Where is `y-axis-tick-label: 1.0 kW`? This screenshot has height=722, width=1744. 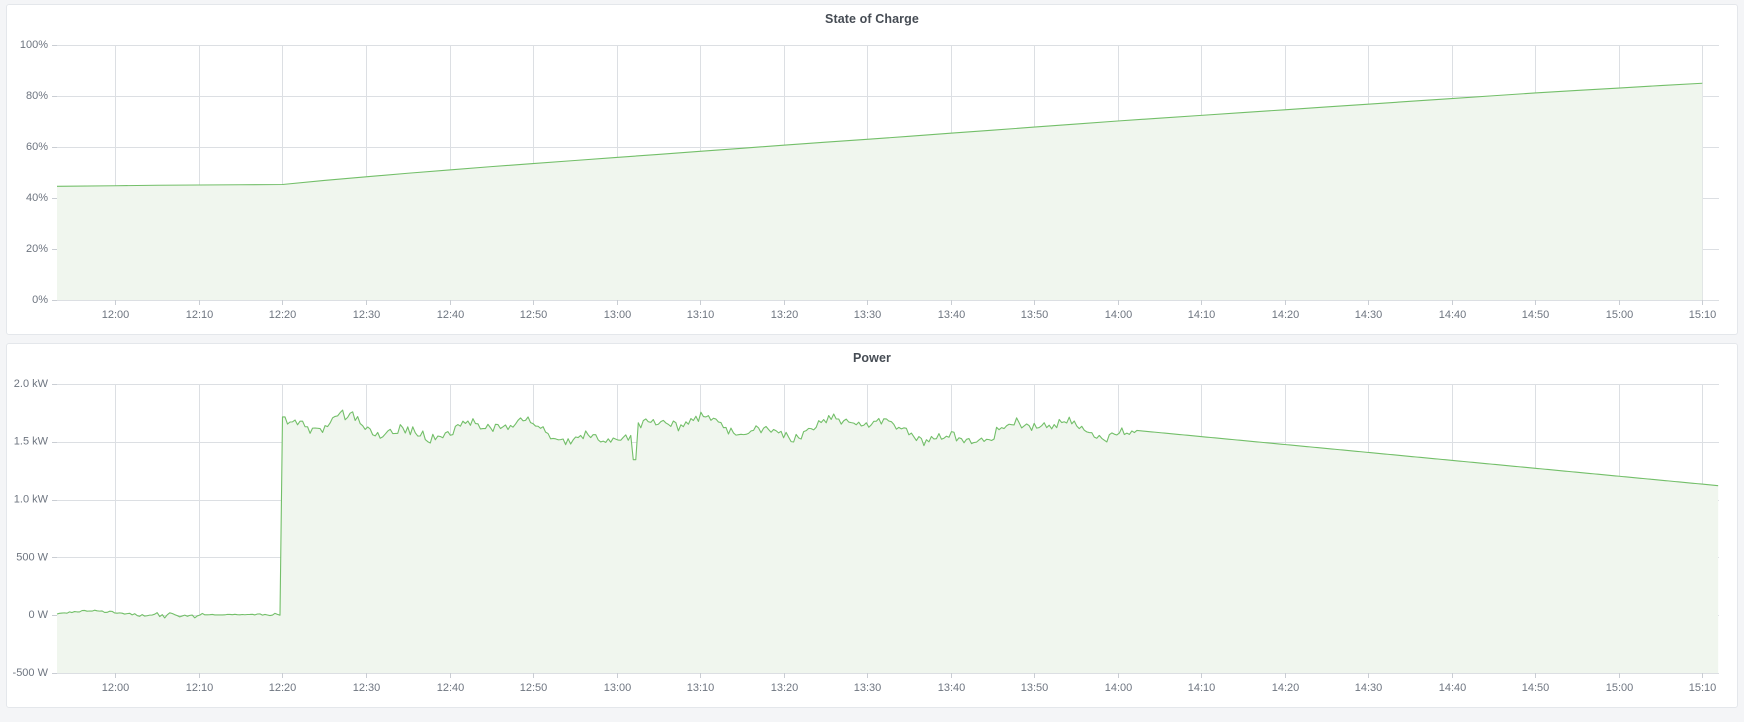 y-axis-tick-label: 1.0 kW is located at coordinates (31, 500).